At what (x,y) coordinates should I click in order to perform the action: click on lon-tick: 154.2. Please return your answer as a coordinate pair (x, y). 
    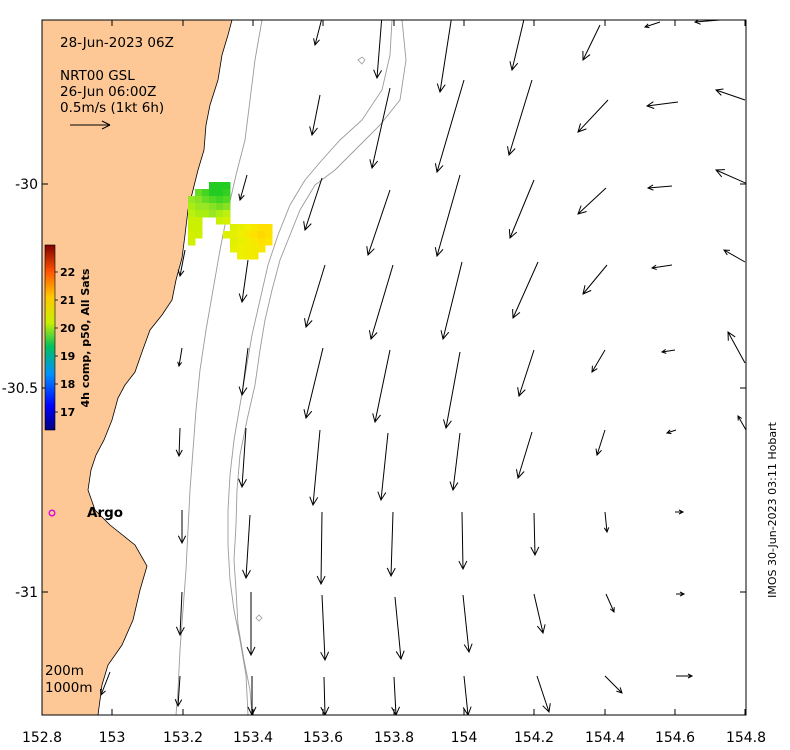
    Looking at the image, I should click on (534, 738).